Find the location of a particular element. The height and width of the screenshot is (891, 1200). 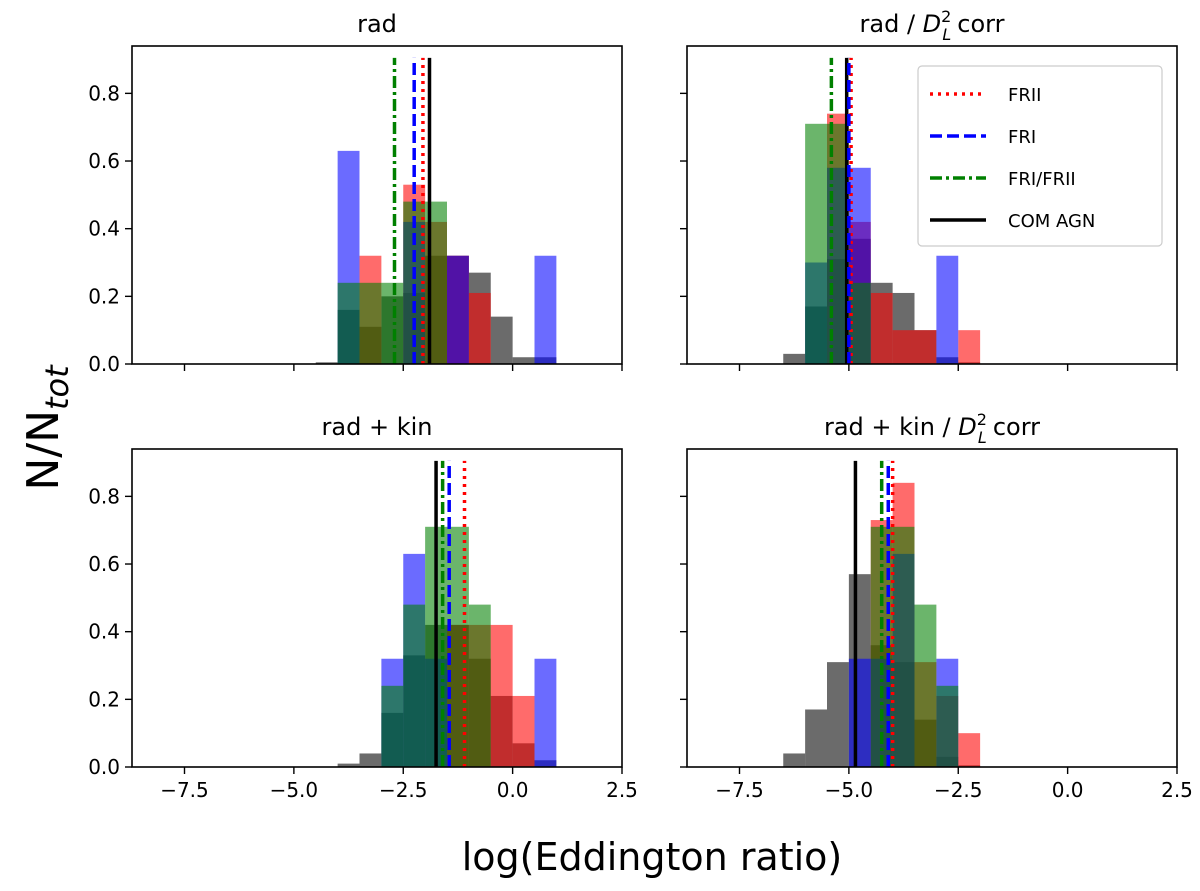

panel-title: rad + kin is located at coordinates (377, 427).